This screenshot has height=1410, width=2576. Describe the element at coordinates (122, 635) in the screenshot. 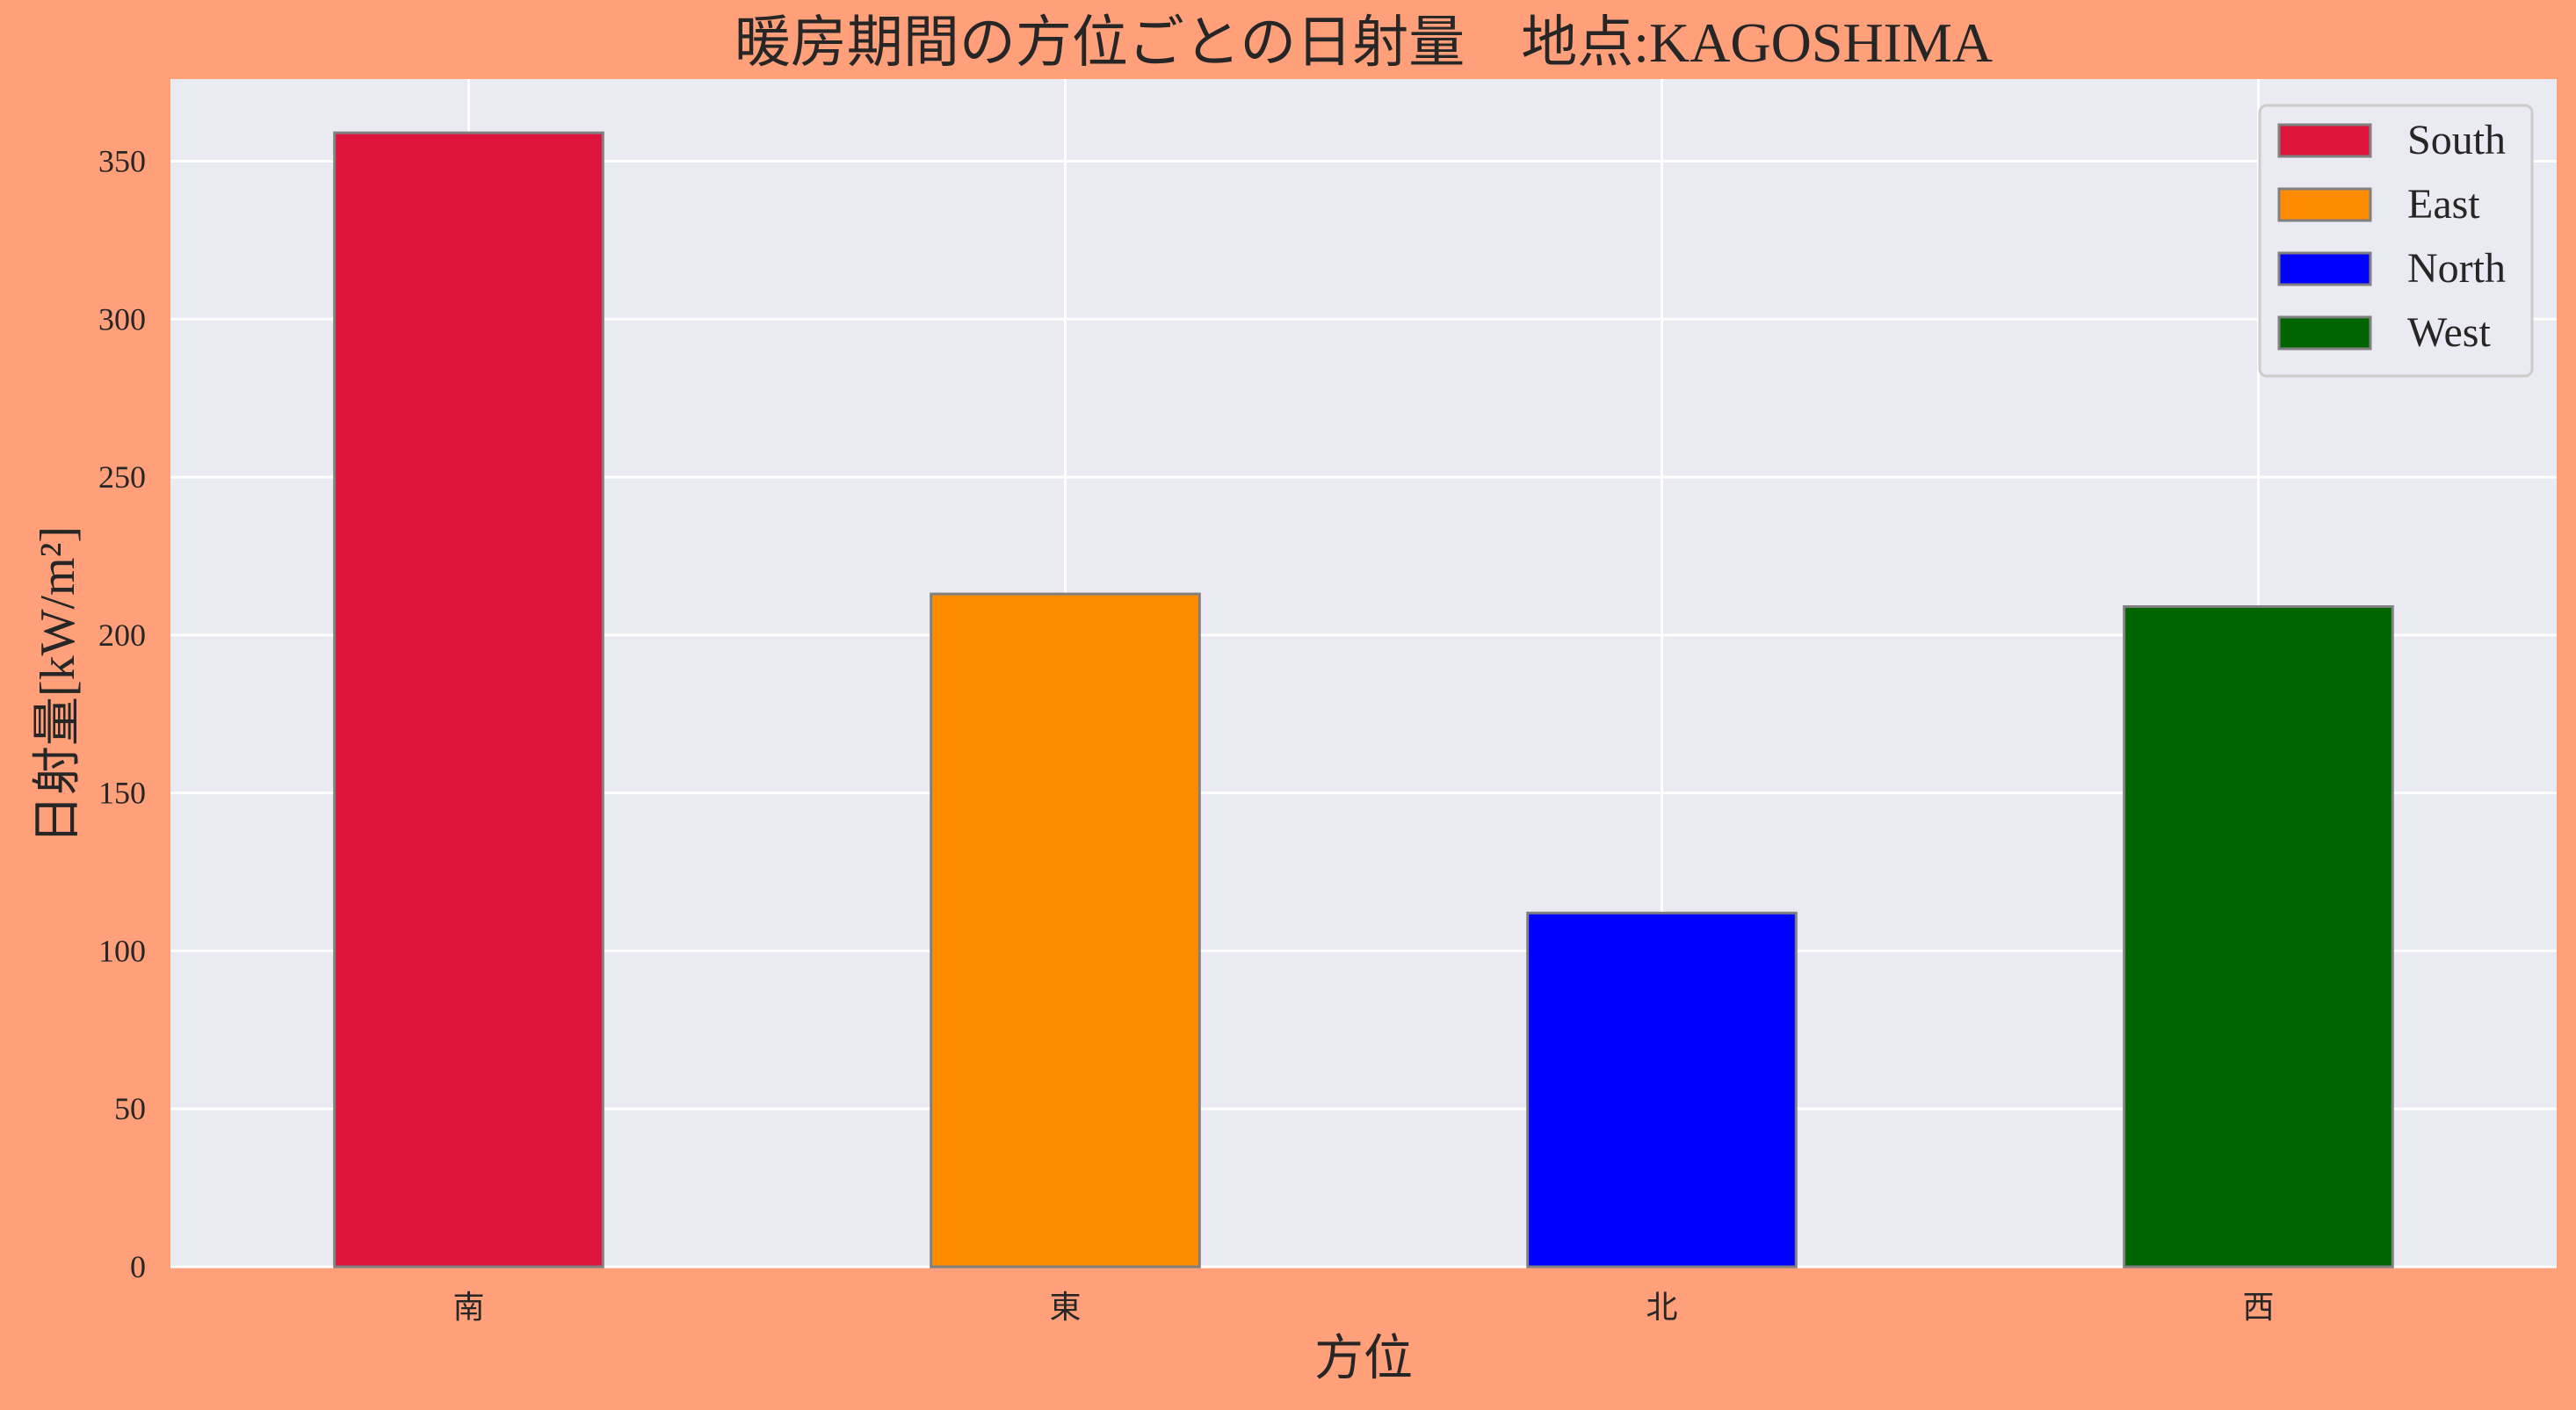

I see `y-tick-label: 200` at that location.